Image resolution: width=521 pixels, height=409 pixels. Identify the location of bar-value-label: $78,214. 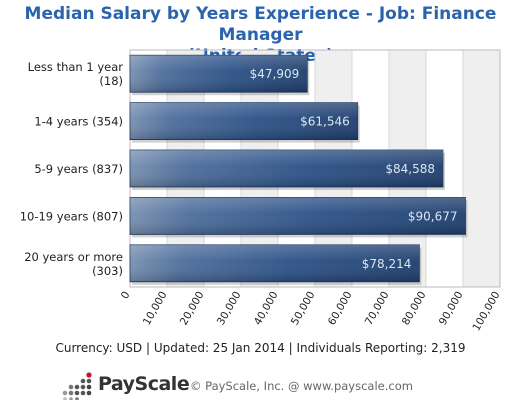
(387, 264).